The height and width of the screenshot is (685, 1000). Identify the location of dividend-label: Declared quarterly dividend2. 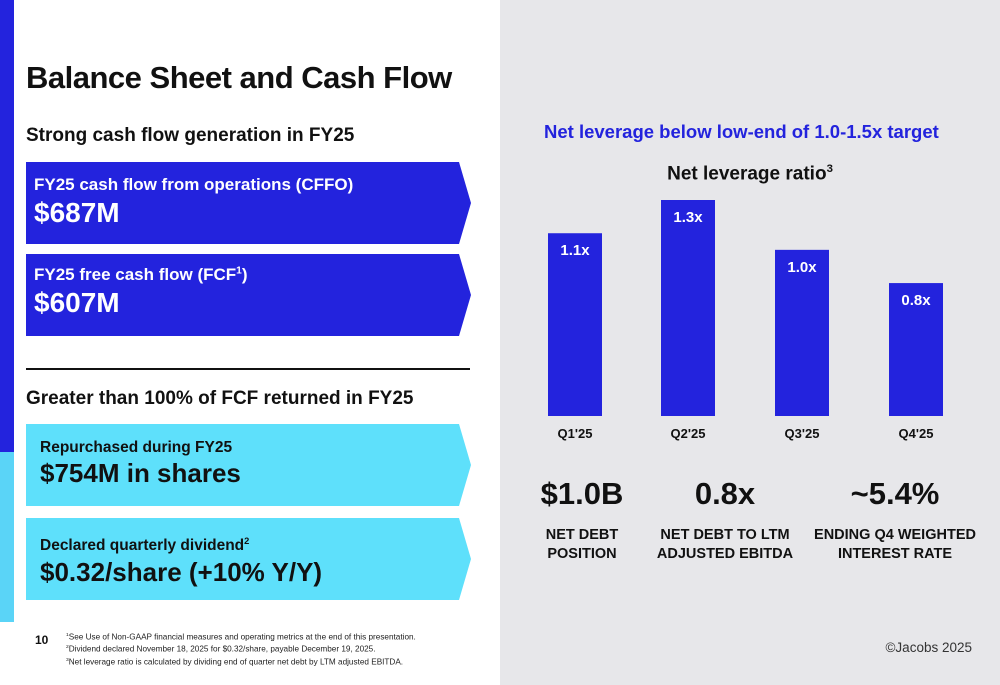
(145, 545).